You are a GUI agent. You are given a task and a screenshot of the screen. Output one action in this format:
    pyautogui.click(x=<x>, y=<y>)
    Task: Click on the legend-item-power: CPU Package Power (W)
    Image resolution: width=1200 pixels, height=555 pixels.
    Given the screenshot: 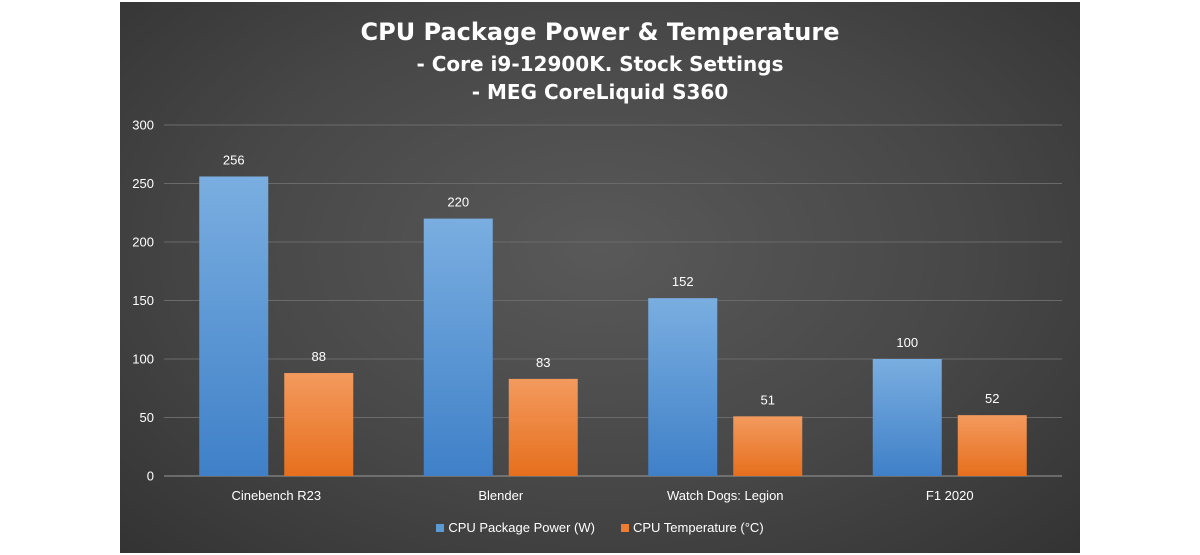 What is the action you would take?
    pyautogui.click(x=515, y=527)
    